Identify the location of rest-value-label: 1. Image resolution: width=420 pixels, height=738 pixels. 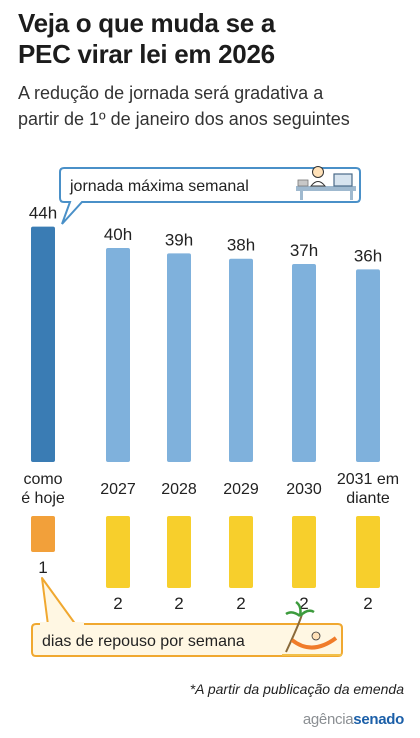
(42, 567).